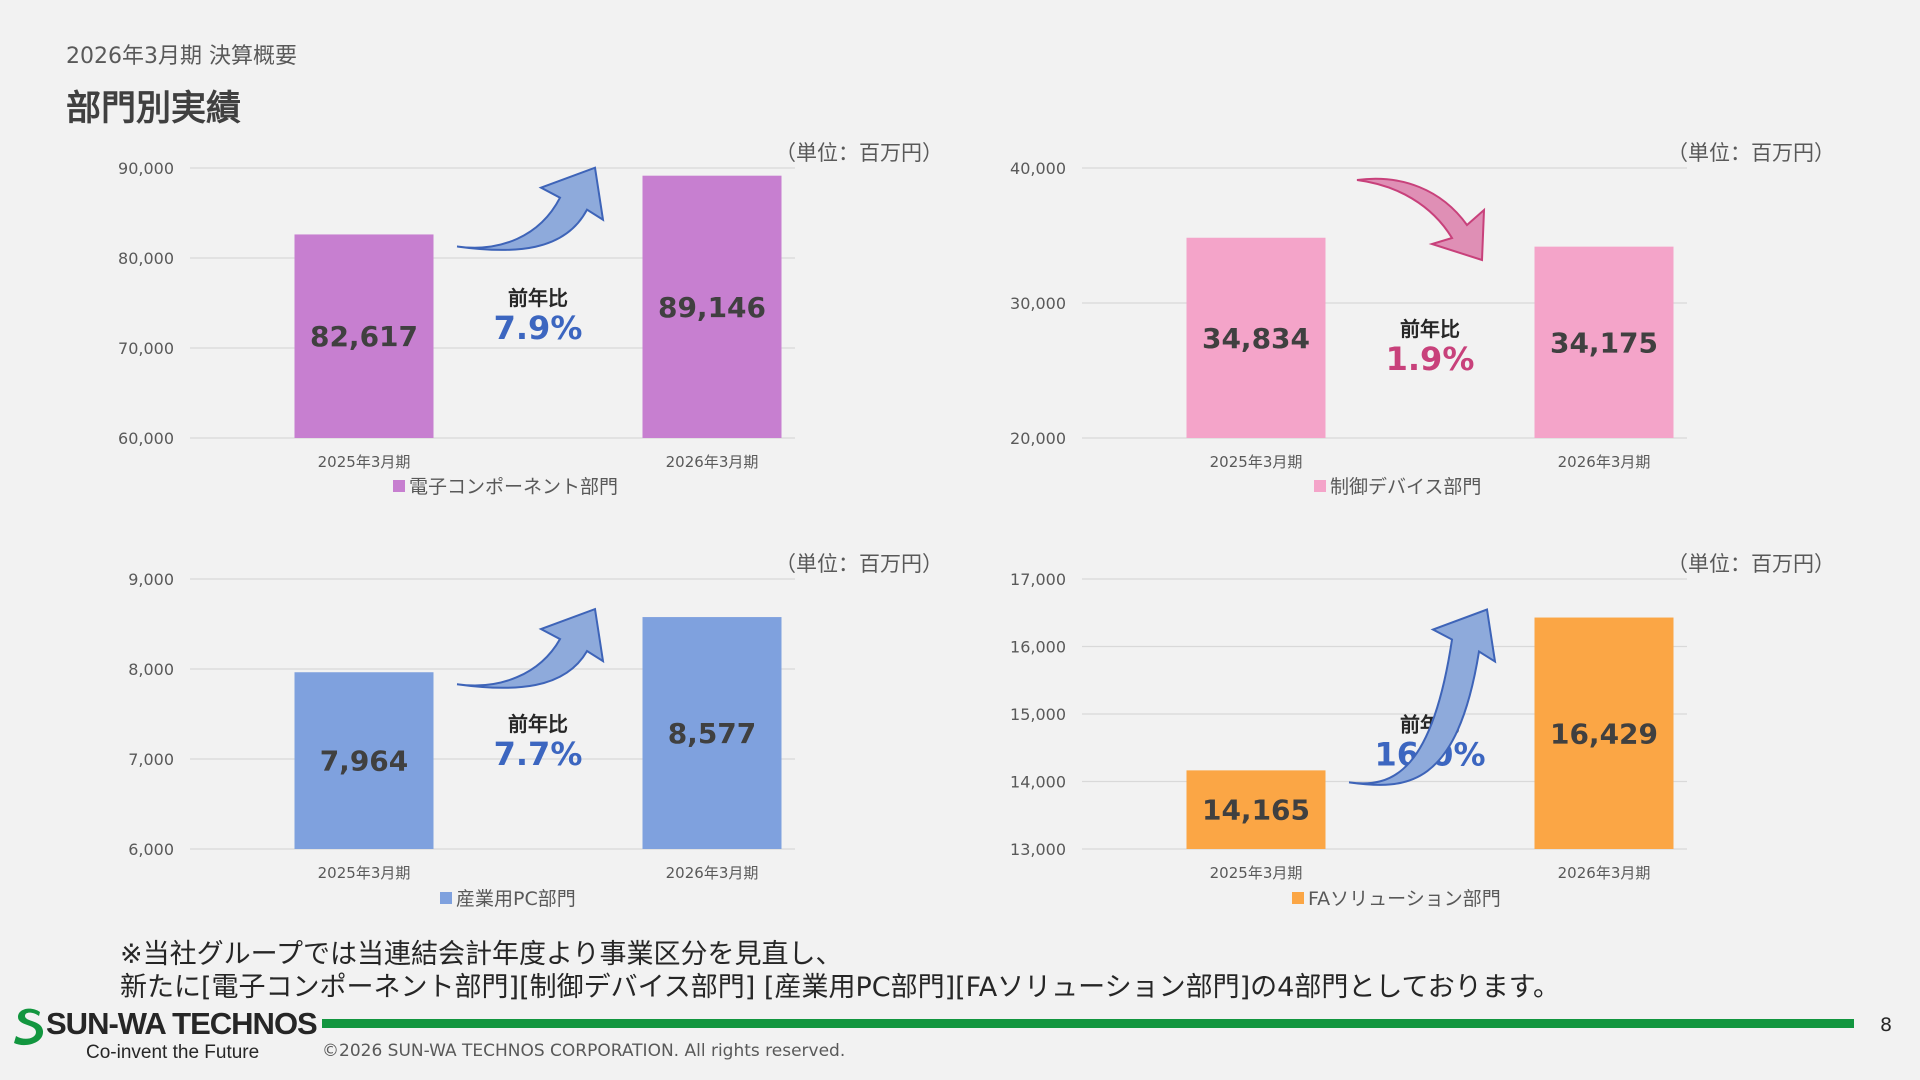 The height and width of the screenshot is (1080, 1920). I want to click on y-tick-label: 7,000, so click(151, 759).